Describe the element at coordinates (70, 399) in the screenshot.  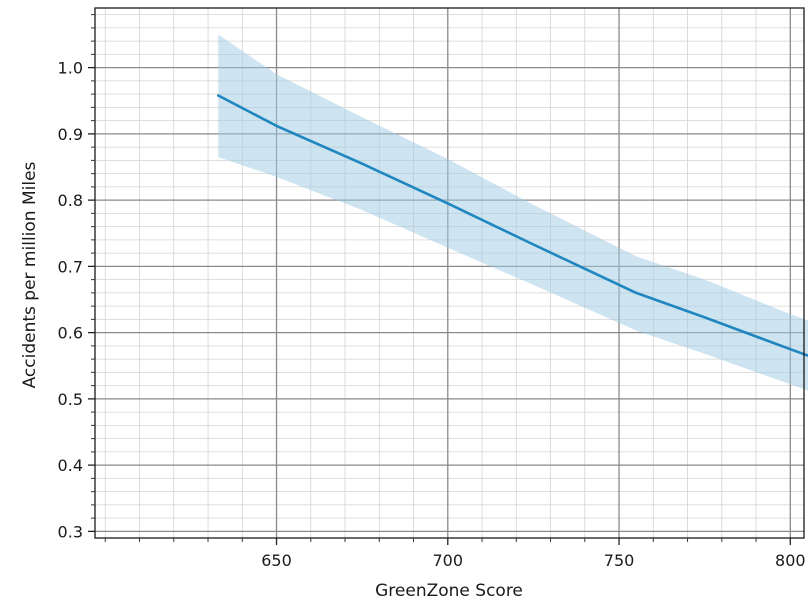
I see `y-tick-label: 0.5` at that location.